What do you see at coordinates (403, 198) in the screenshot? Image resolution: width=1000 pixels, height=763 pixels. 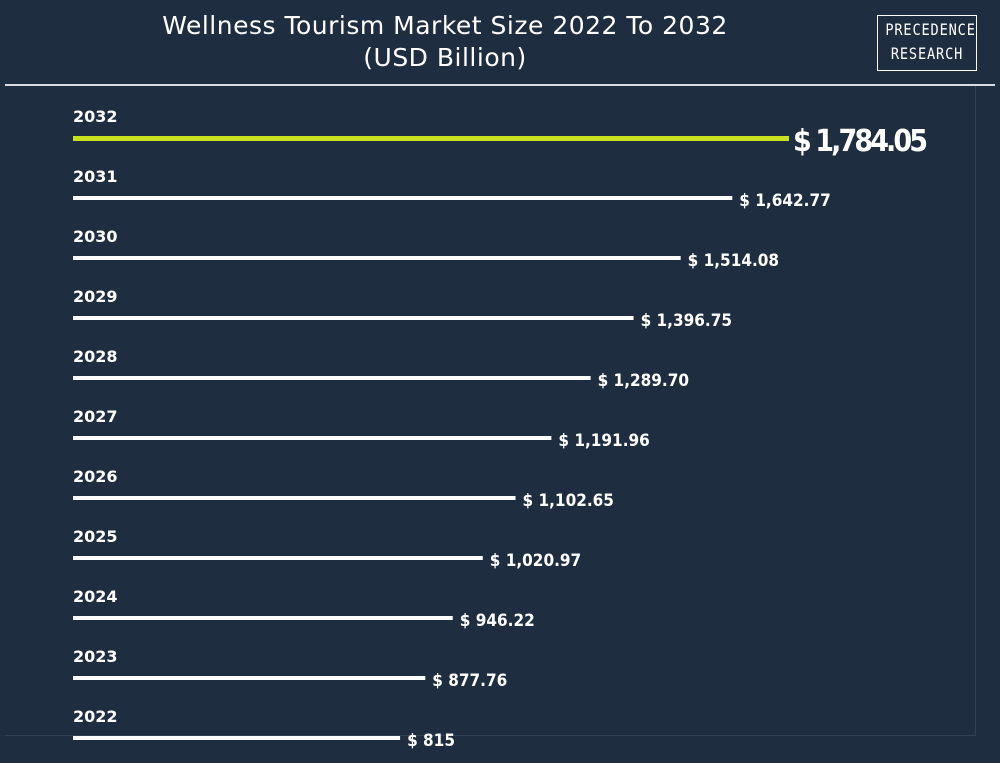 I see `bar-2031` at bounding box center [403, 198].